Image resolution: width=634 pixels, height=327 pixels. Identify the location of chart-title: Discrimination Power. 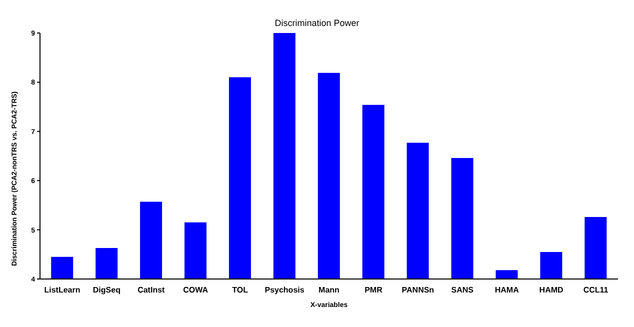
(317, 23).